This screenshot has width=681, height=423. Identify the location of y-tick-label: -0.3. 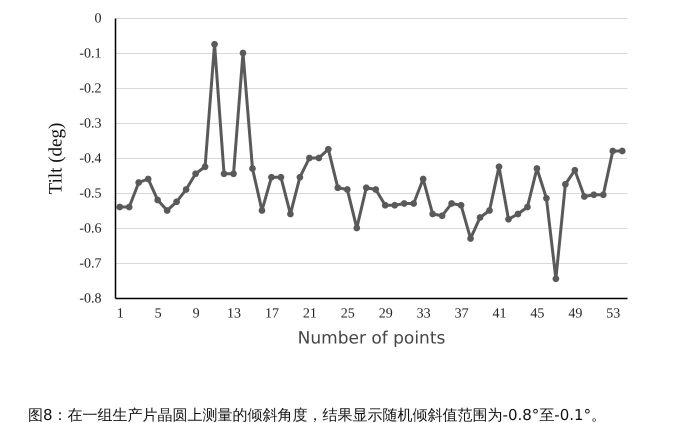
(90, 124).